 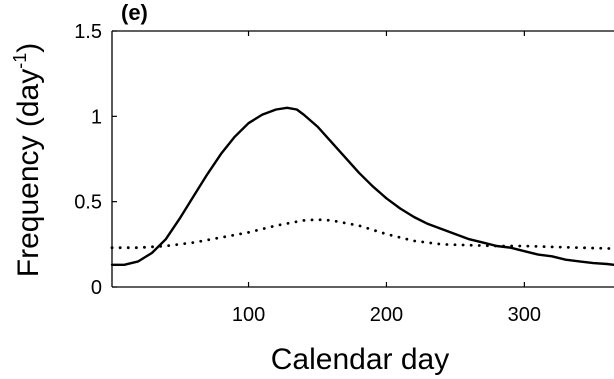 What do you see at coordinates (96, 117) in the screenshot?
I see `y-tick-label: 1` at bounding box center [96, 117].